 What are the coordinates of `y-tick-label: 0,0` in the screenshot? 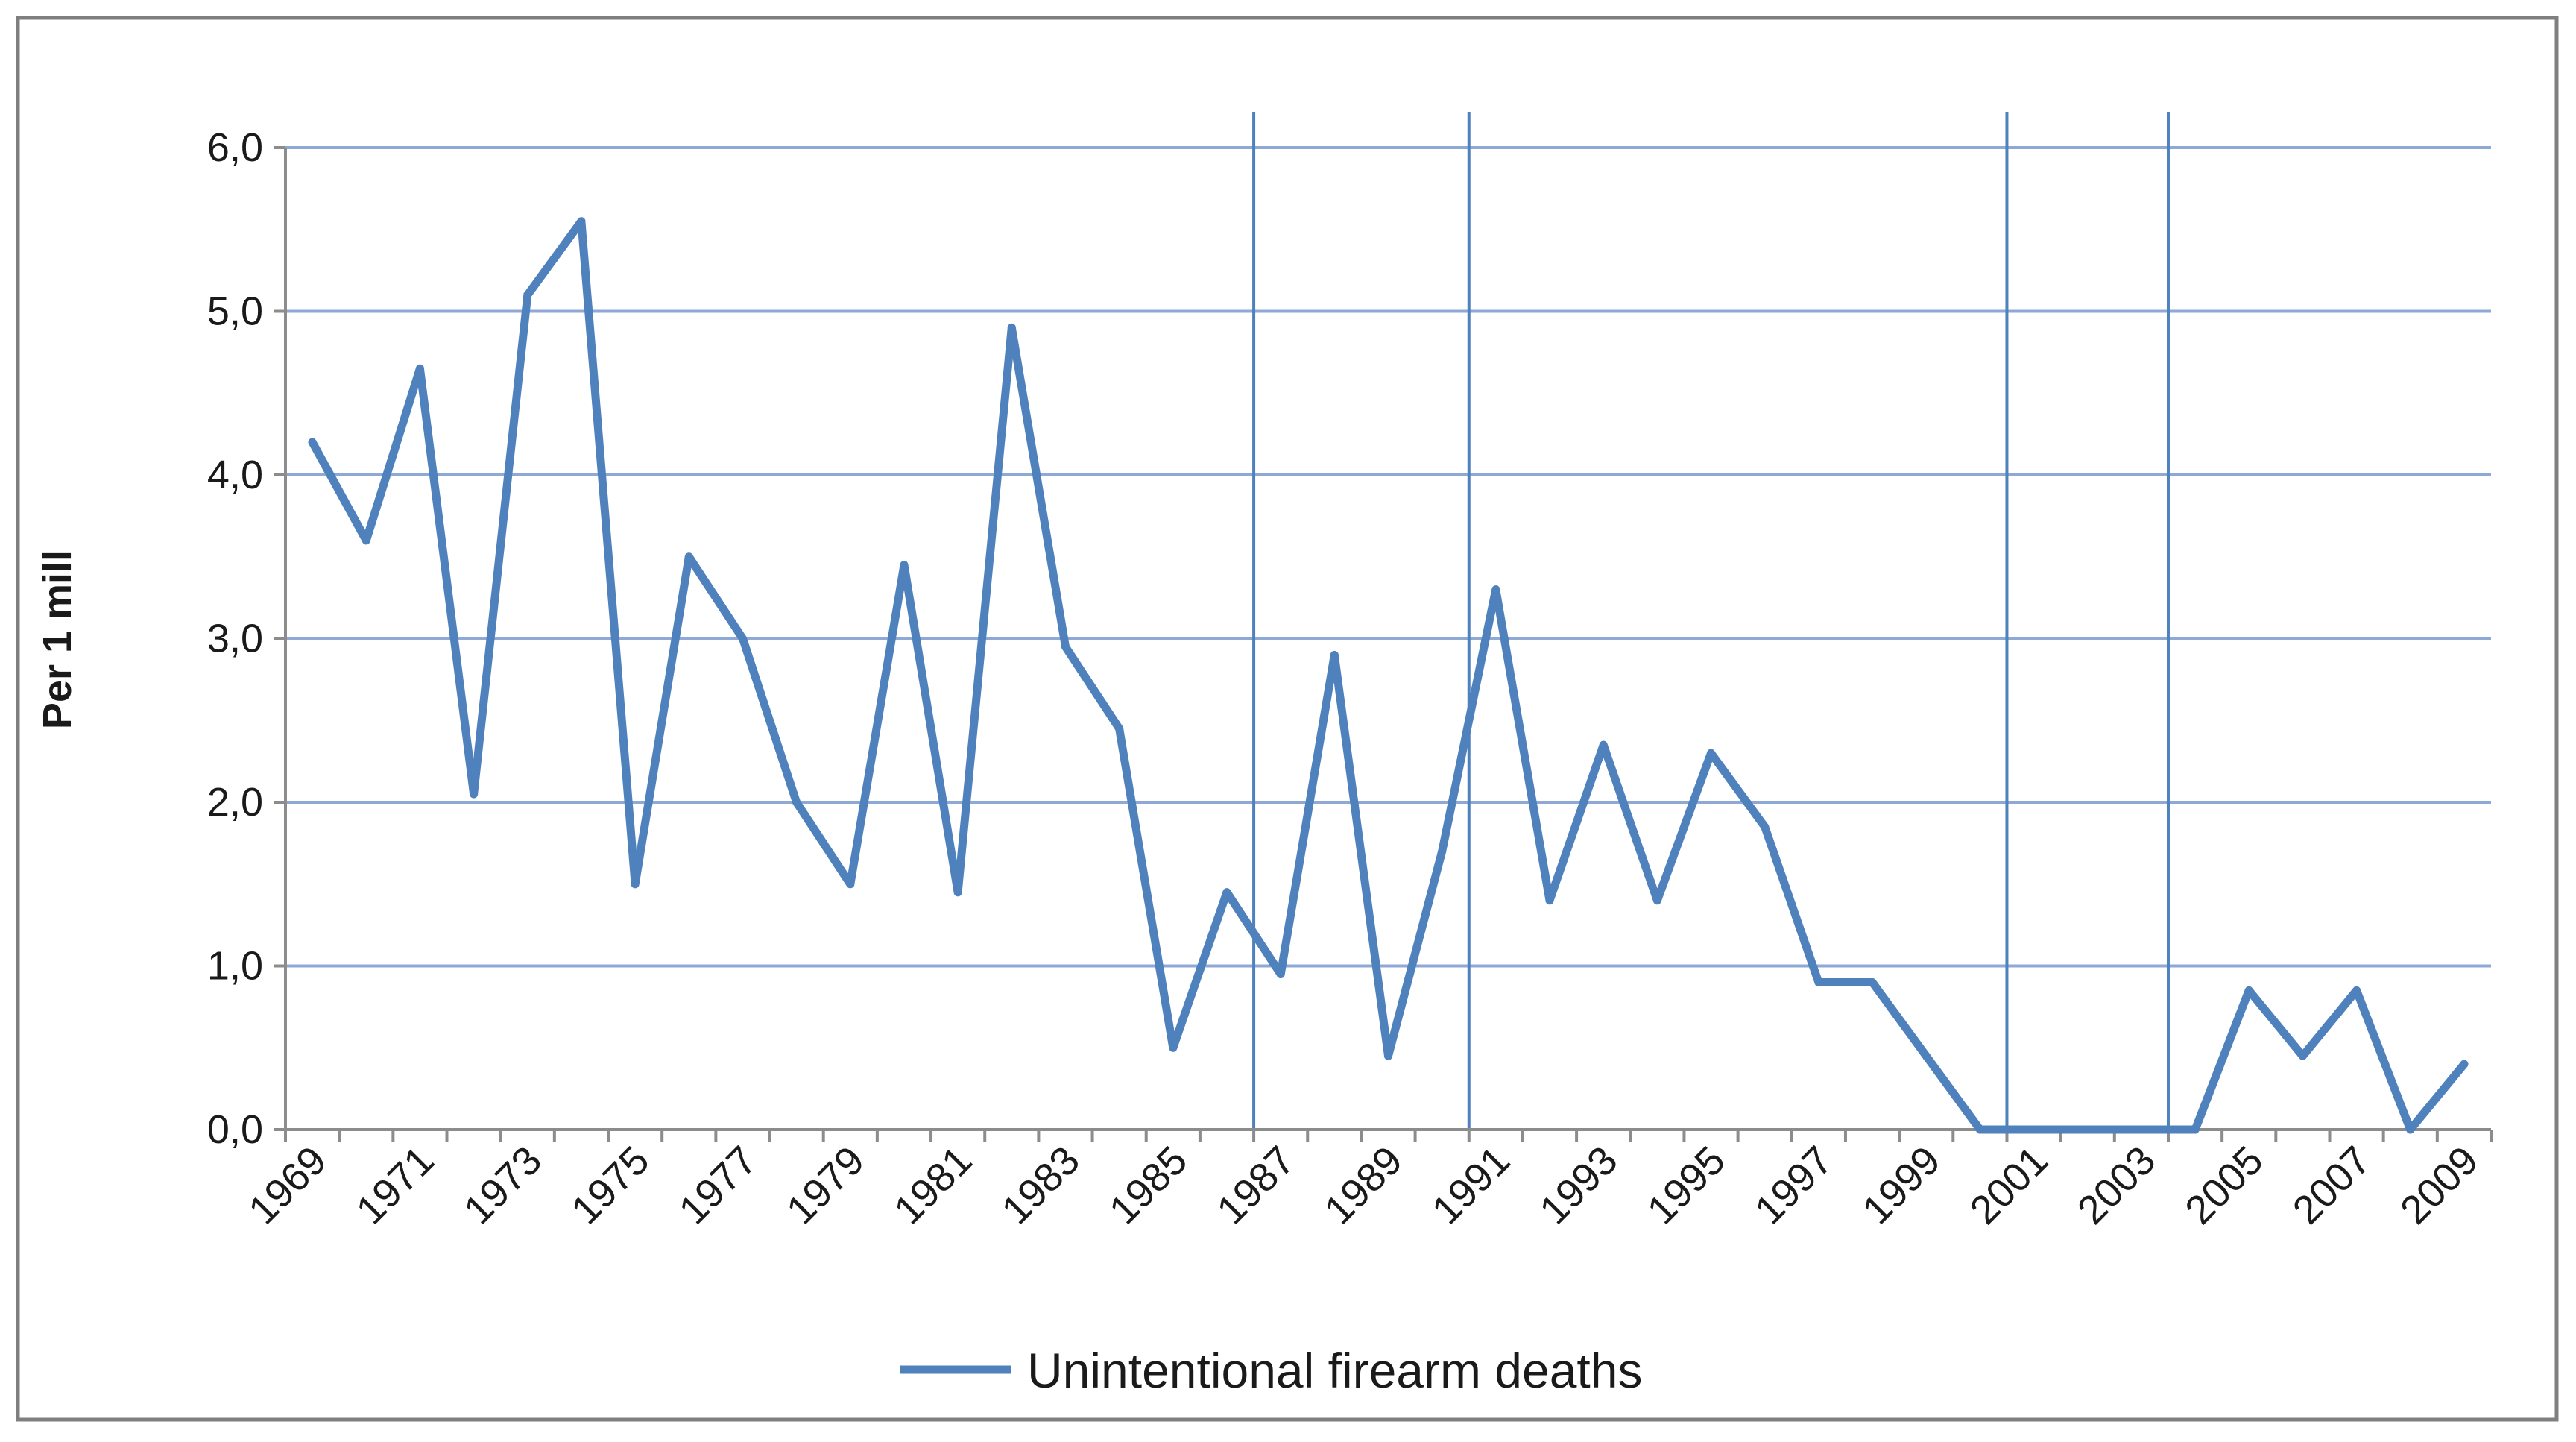 It's located at (235, 1129).